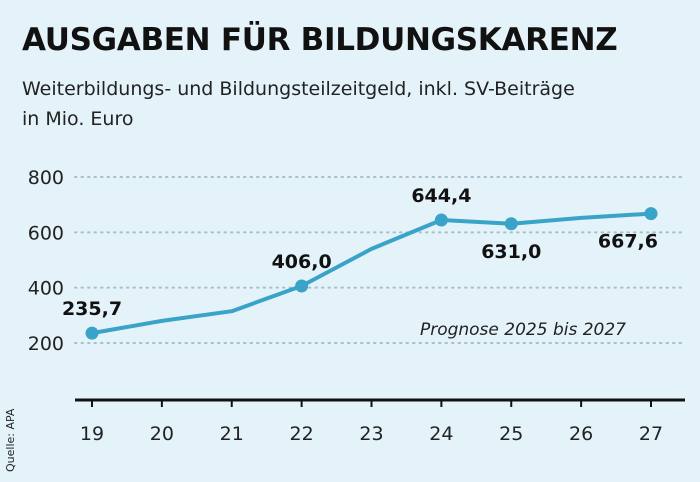 This screenshot has height=482, width=700. Describe the element at coordinates (511, 434) in the screenshot. I see `x-tick-label-25: 25` at that location.